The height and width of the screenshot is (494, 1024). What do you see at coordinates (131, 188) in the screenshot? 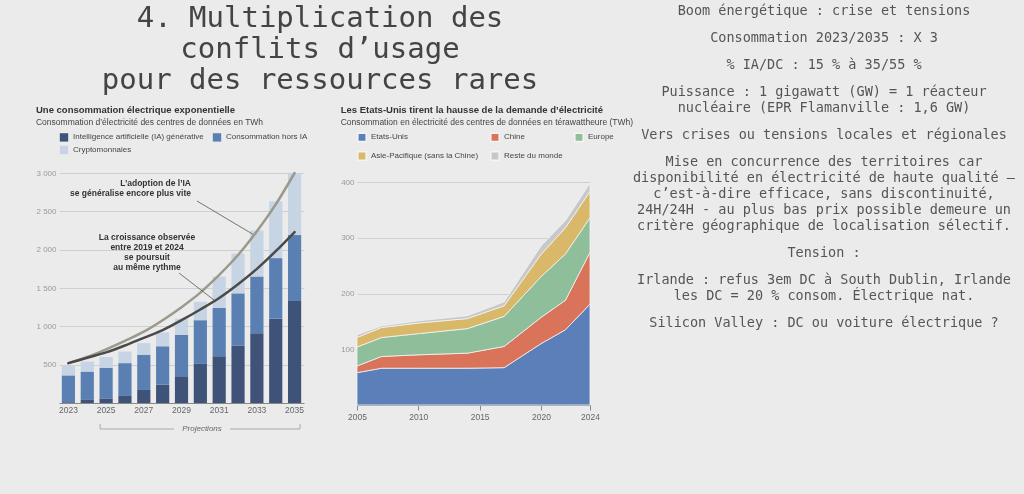
I see `annotation: L’adoption de l’IA se généralise encore plus vite` at bounding box center [131, 188].